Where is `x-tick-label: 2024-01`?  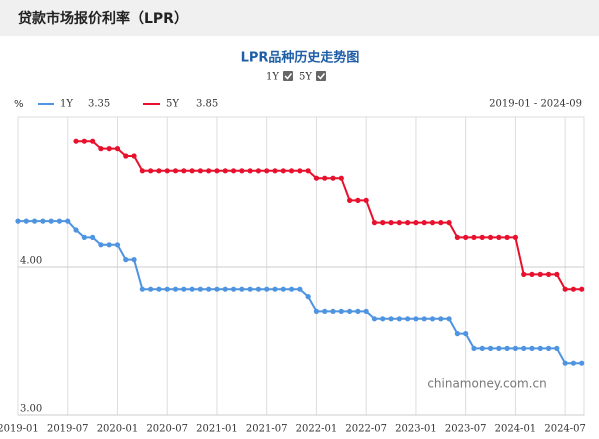 x-tick-label: 2024-01 is located at coordinates (516, 429).